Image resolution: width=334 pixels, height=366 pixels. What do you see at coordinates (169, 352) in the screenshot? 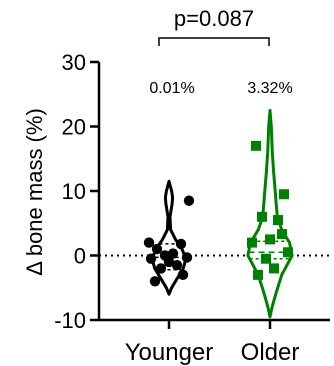
I see `x-category-younger: Younger` at bounding box center [169, 352].